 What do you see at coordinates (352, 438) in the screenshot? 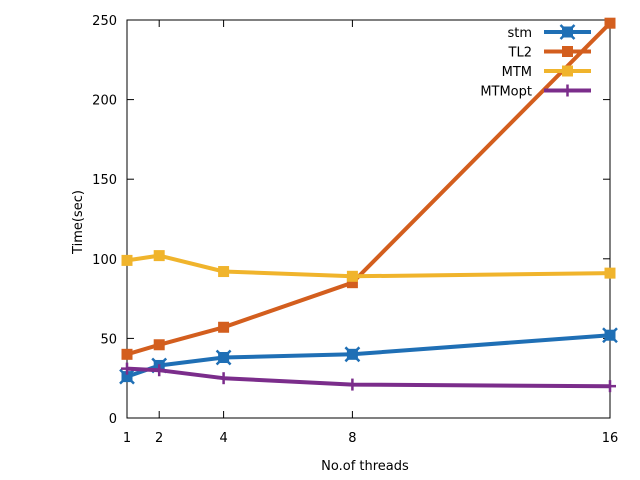
I see `x-tick-label: 8` at bounding box center [352, 438].